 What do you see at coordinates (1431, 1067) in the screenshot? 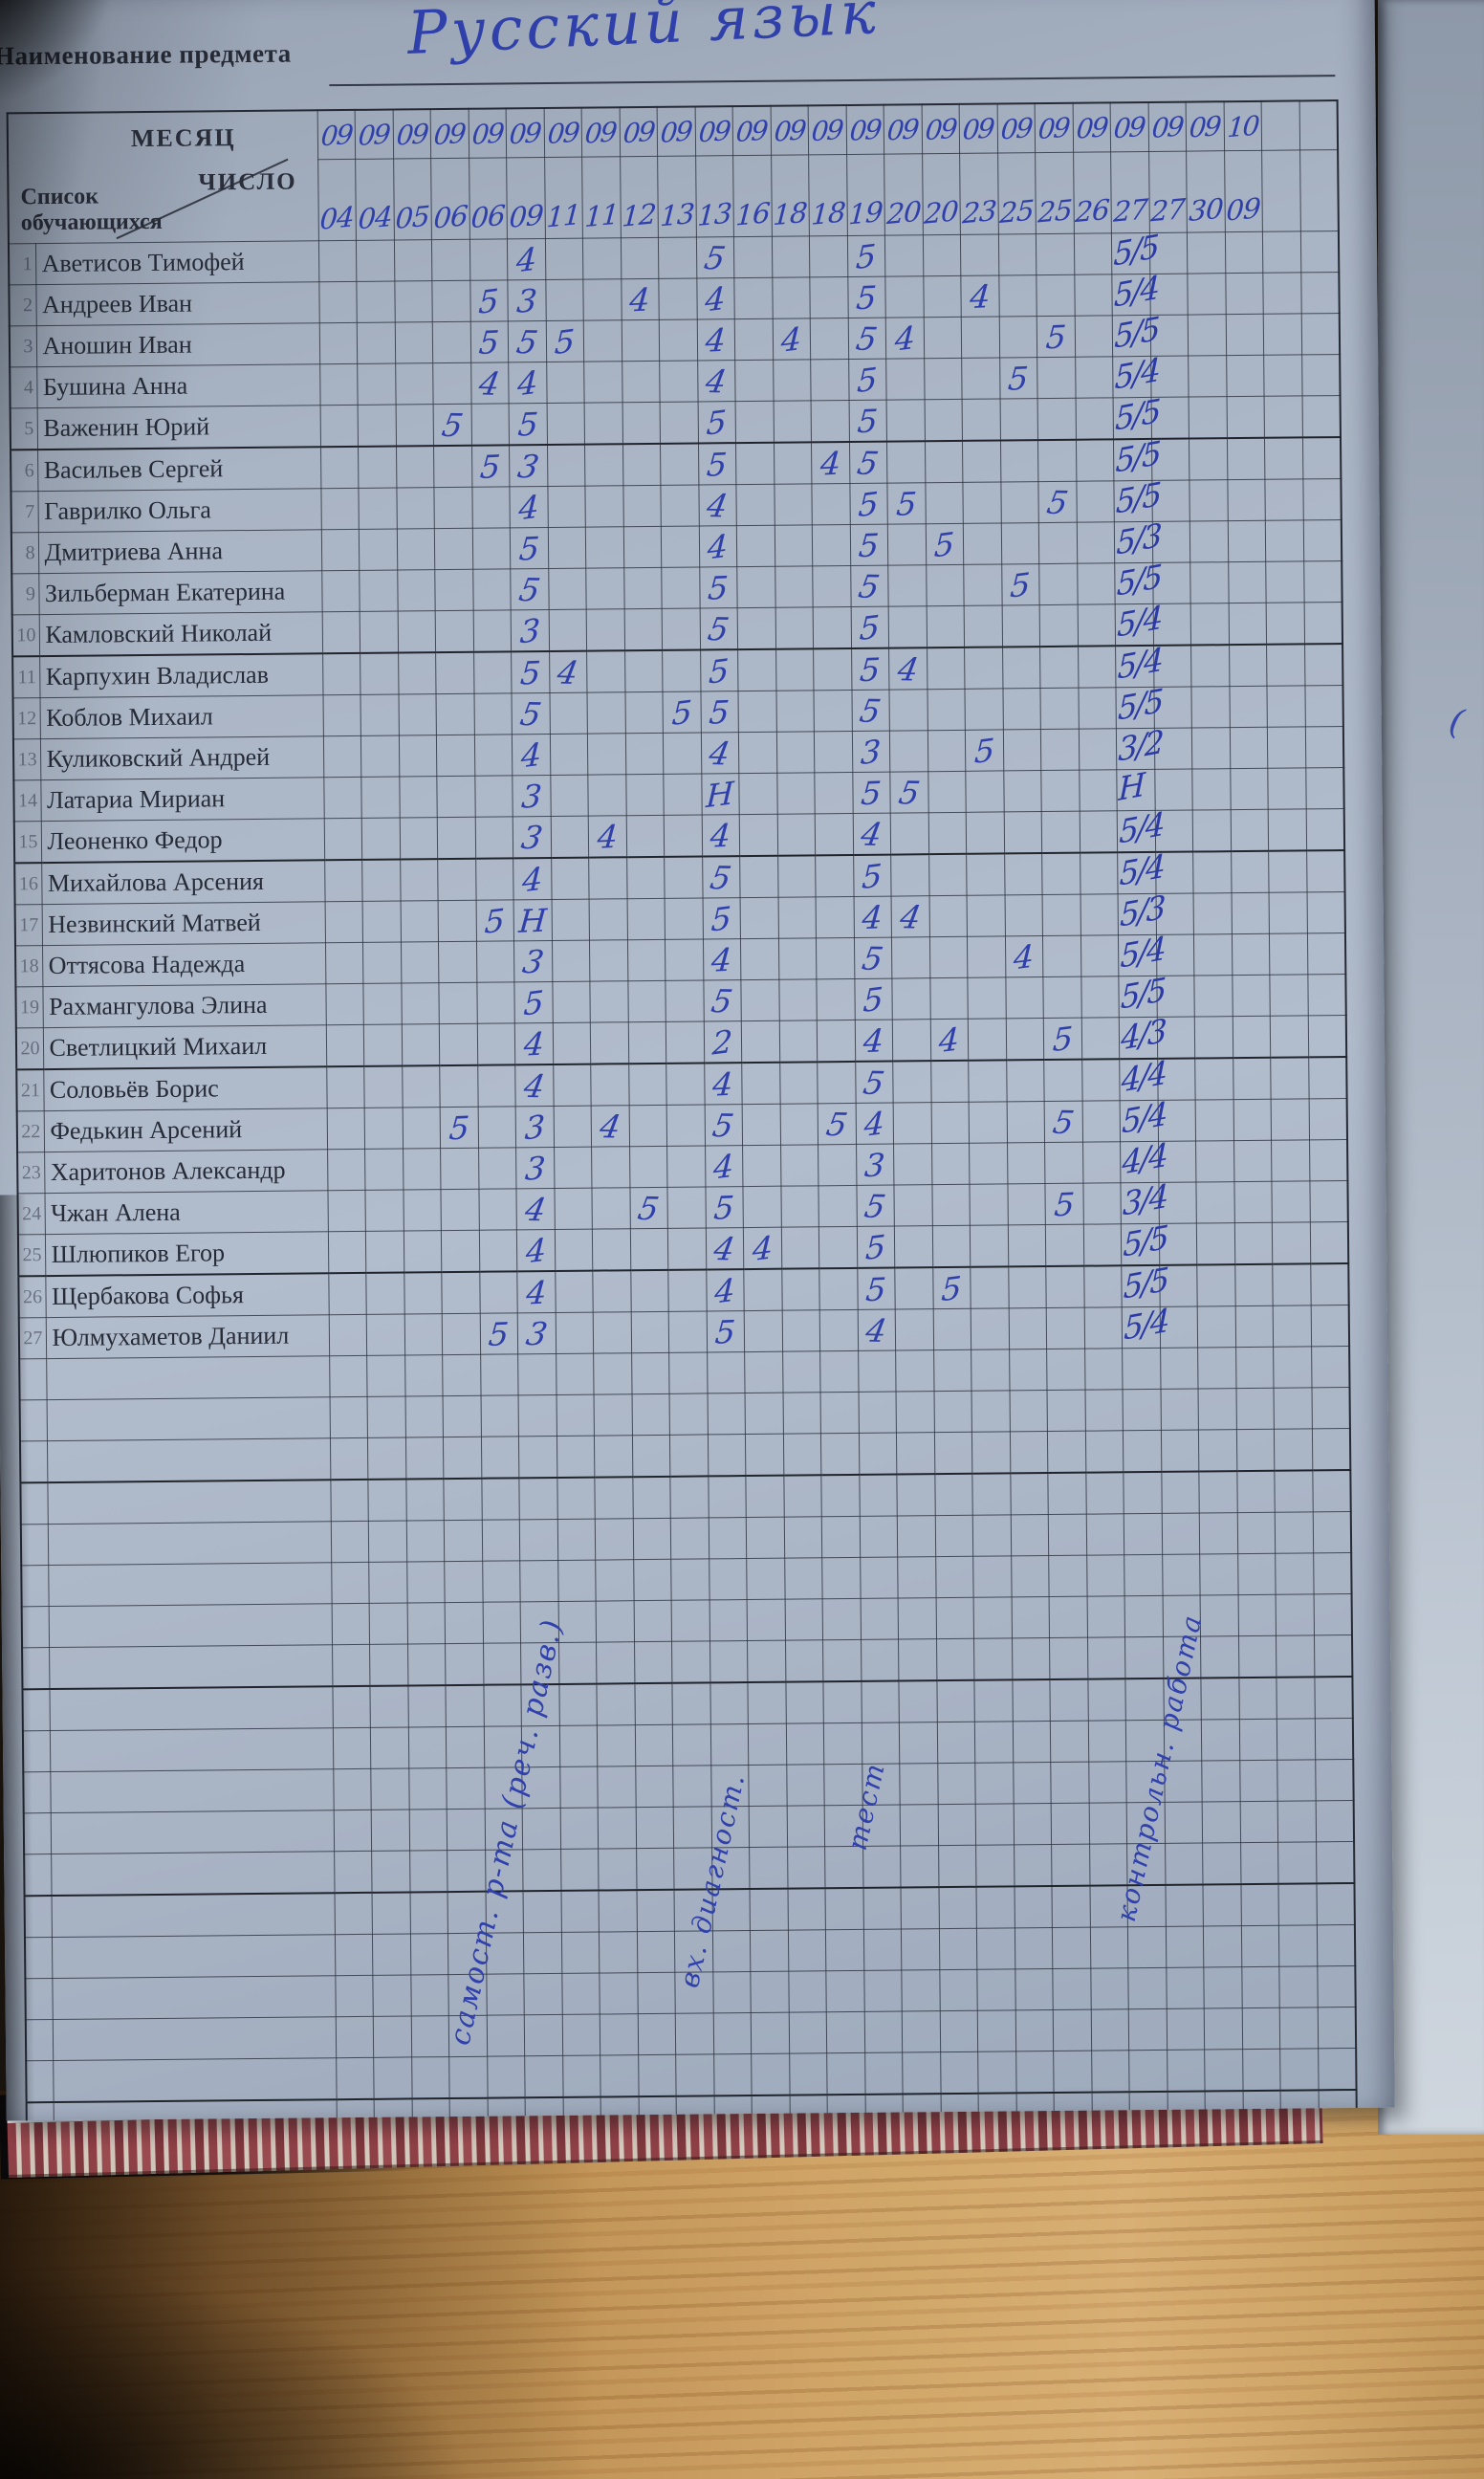
I see `next-page-edge` at bounding box center [1431, 1067].